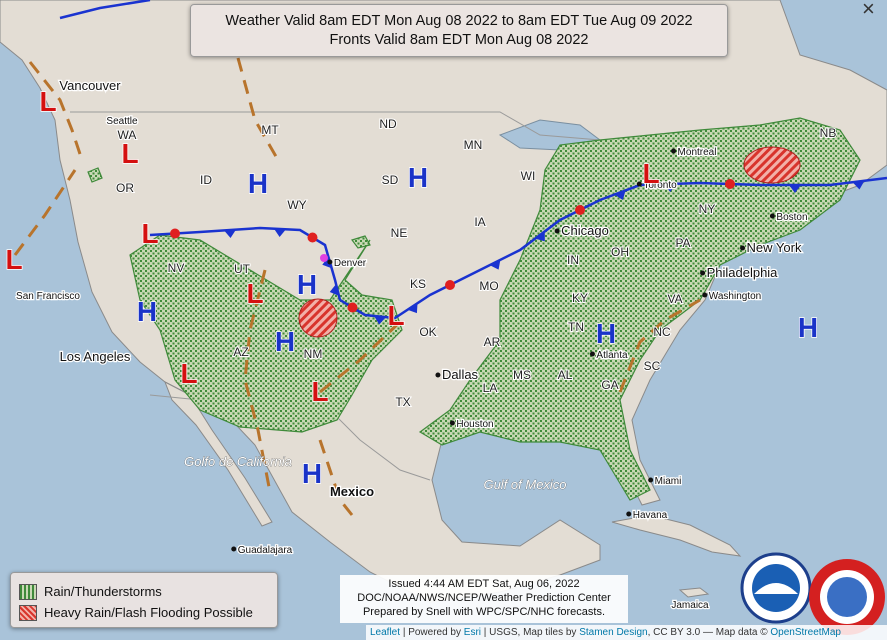 This screenshot has width=887, height=640. I want to click on legend-label: Rain/Thunderstorms, so click(103, 591).